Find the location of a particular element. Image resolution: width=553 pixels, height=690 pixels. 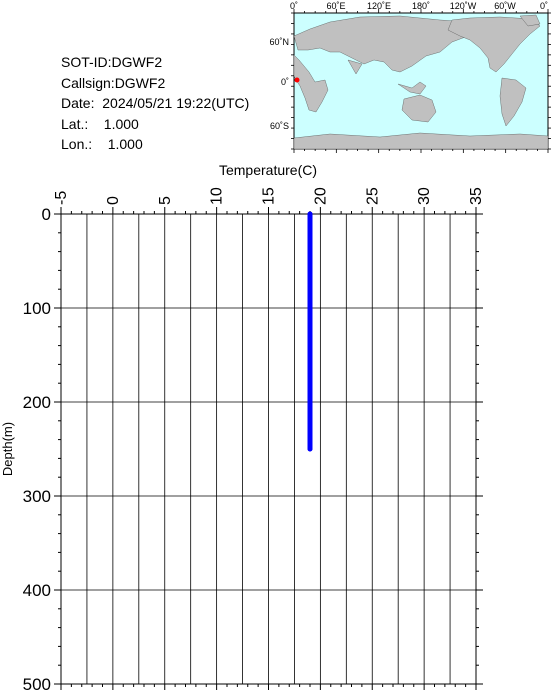

y-tick-label: 0 is located at coordinates (46, 214).